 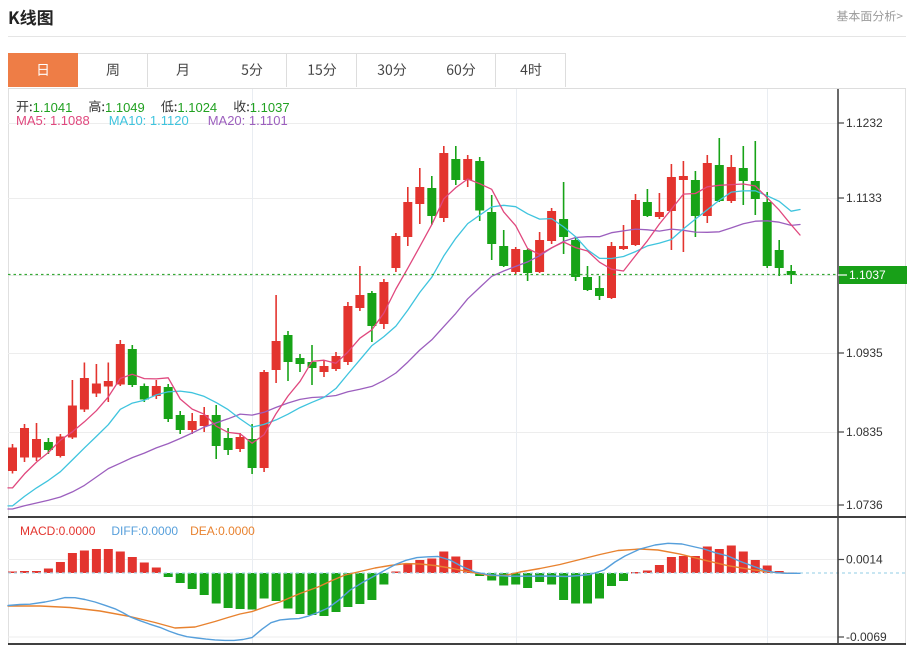 I want to click on svg-text: 1.0935, so click(x=864, y=353).